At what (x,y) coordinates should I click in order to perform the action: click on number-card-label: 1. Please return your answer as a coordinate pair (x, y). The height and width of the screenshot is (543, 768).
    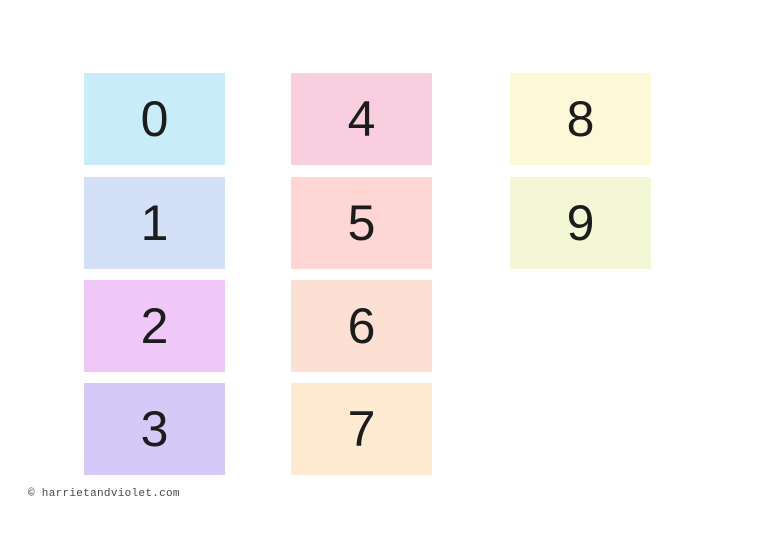
    Looking at the image, I should click on (154, 223).